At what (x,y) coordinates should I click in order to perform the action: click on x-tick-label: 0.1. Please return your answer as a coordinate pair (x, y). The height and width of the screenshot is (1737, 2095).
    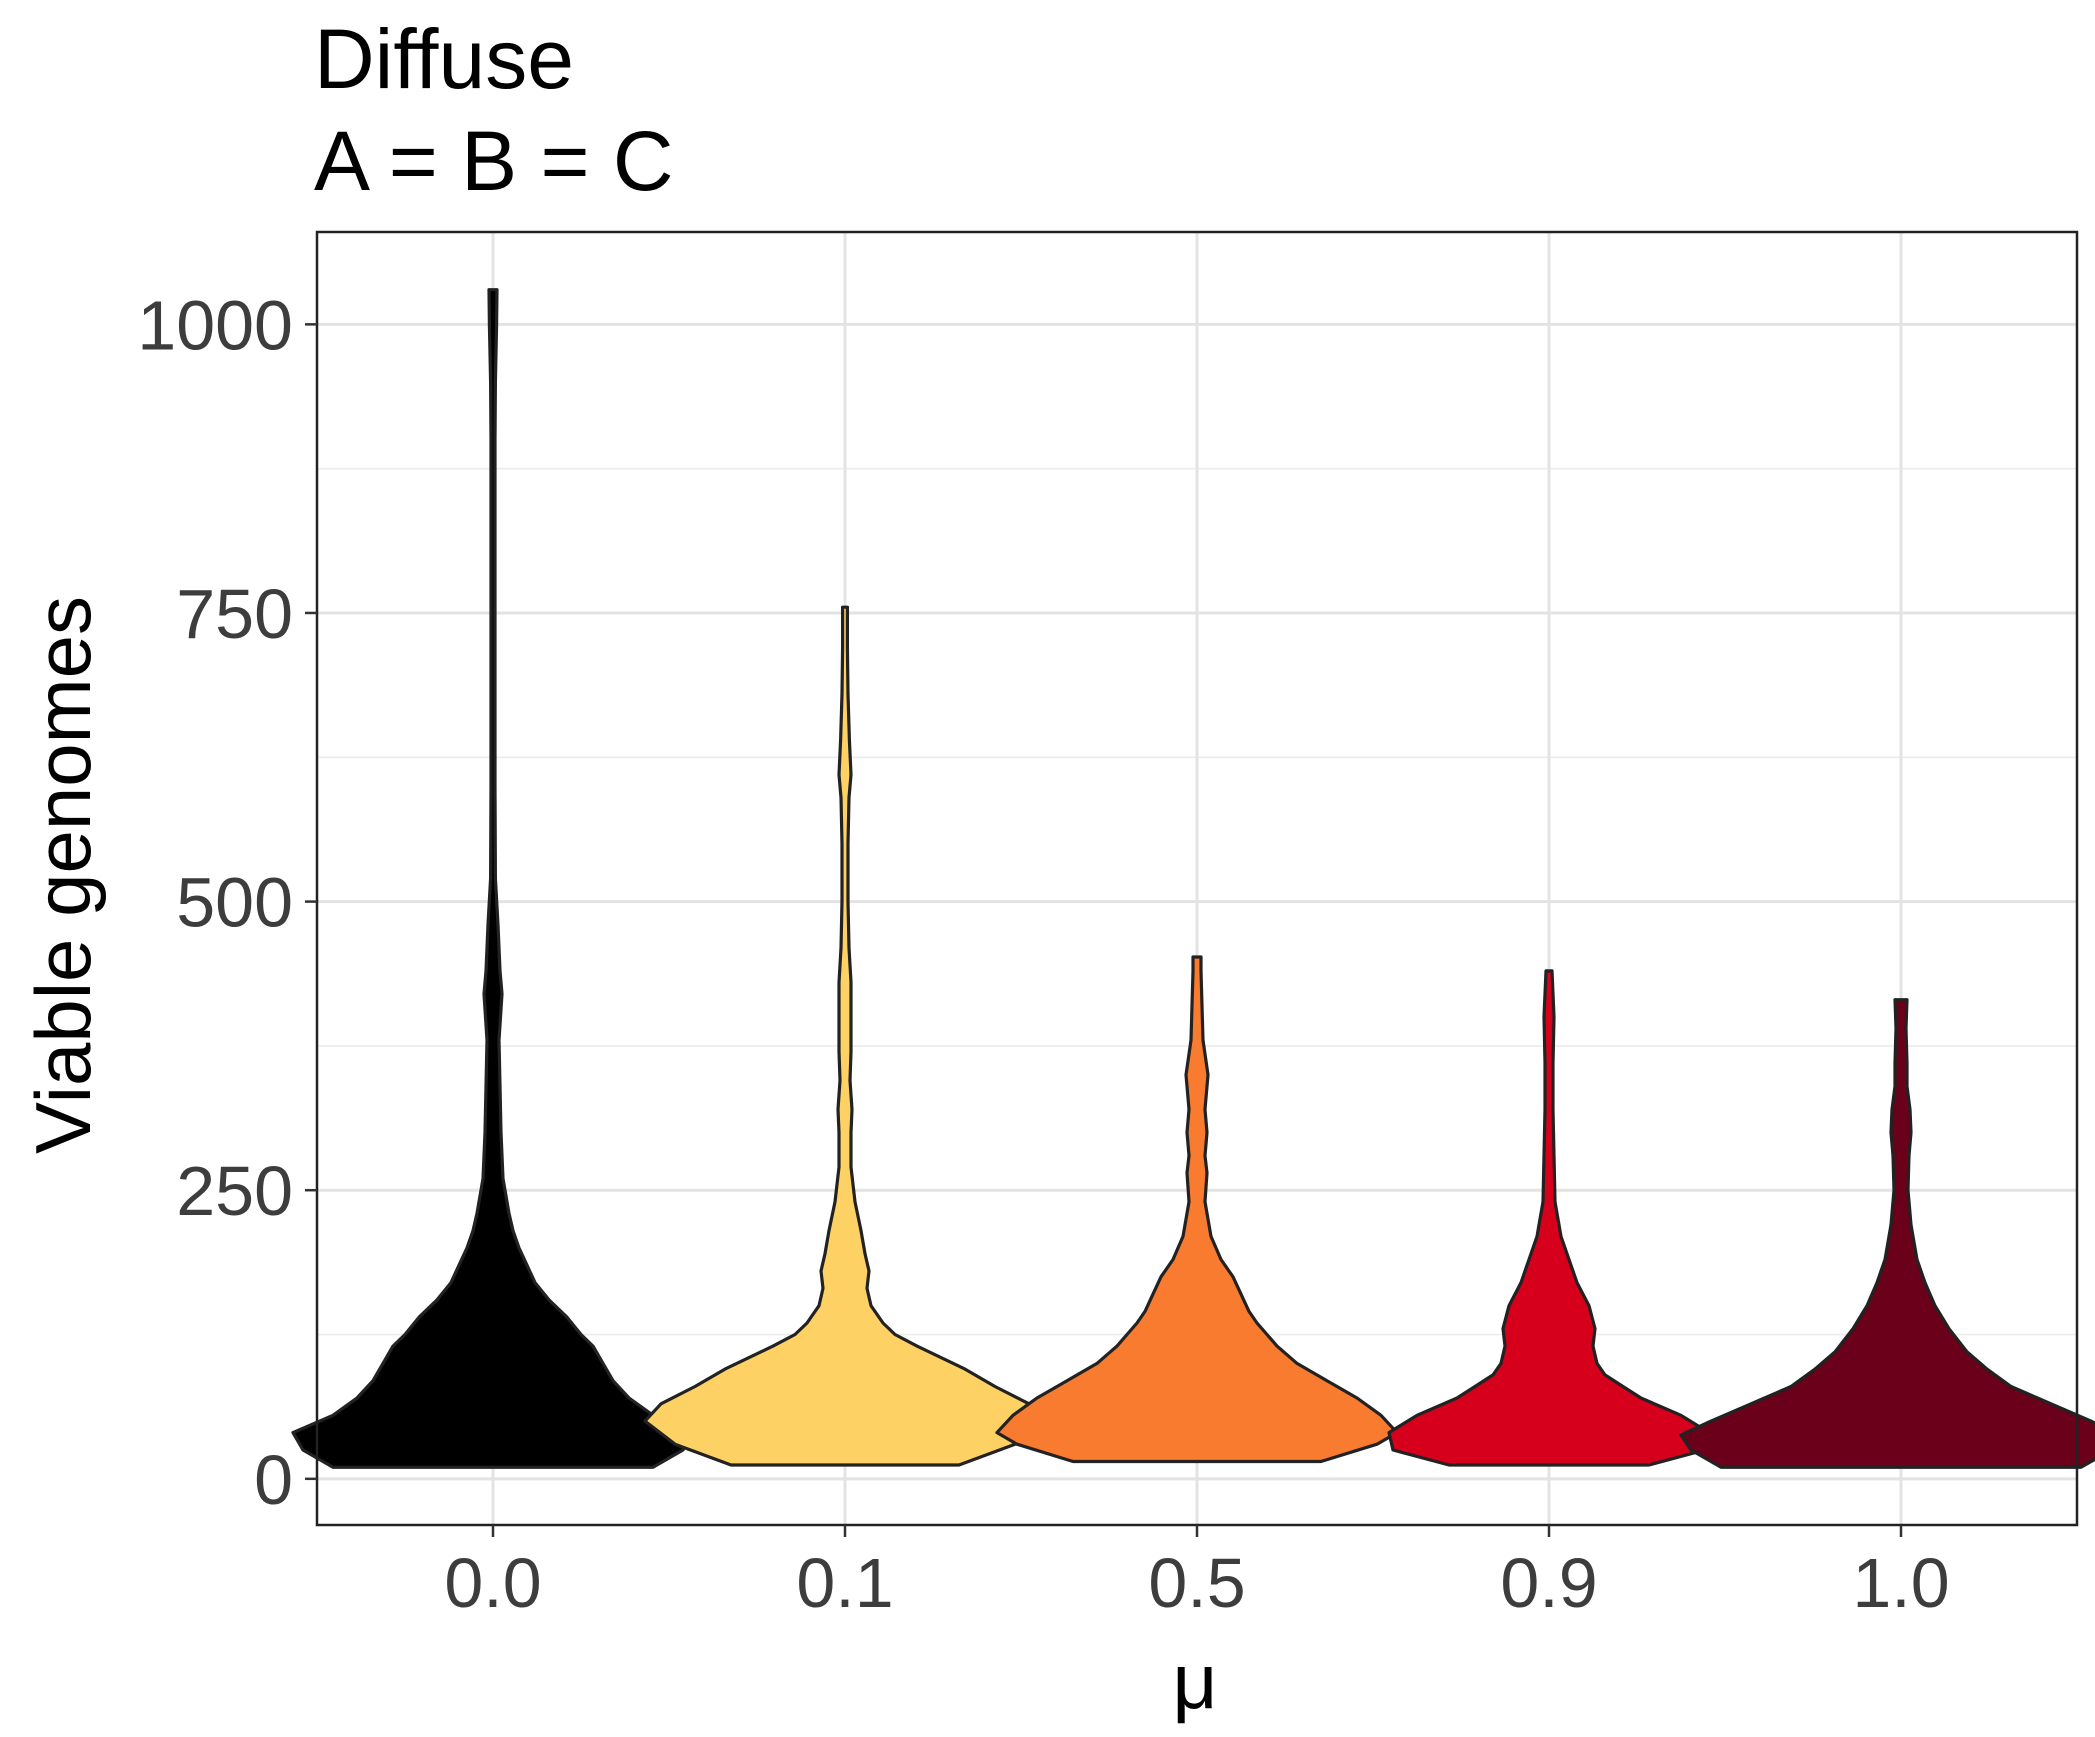
    Looking at the image, I should click on (844, 1583).